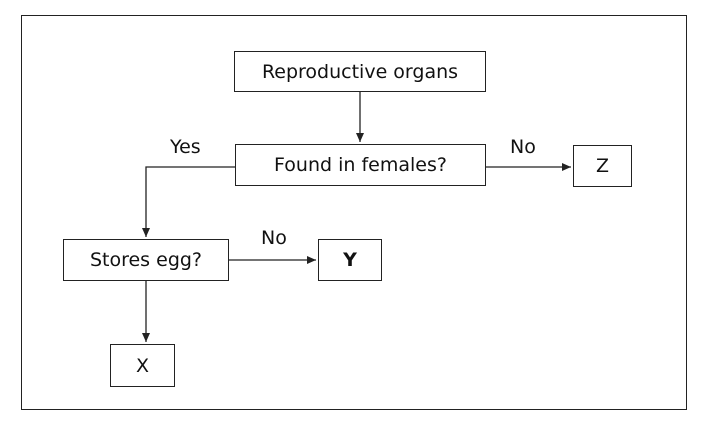  I want to click on node-label: Found in females?, so click(360, 165).